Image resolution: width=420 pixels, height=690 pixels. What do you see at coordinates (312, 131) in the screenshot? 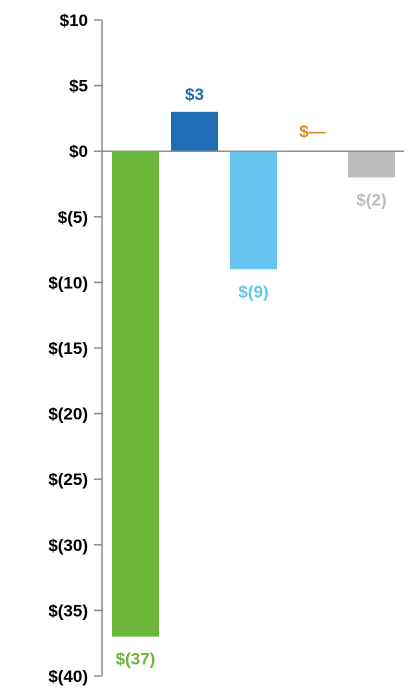
I see `data-label: $—` at bounding box center [312, 131].